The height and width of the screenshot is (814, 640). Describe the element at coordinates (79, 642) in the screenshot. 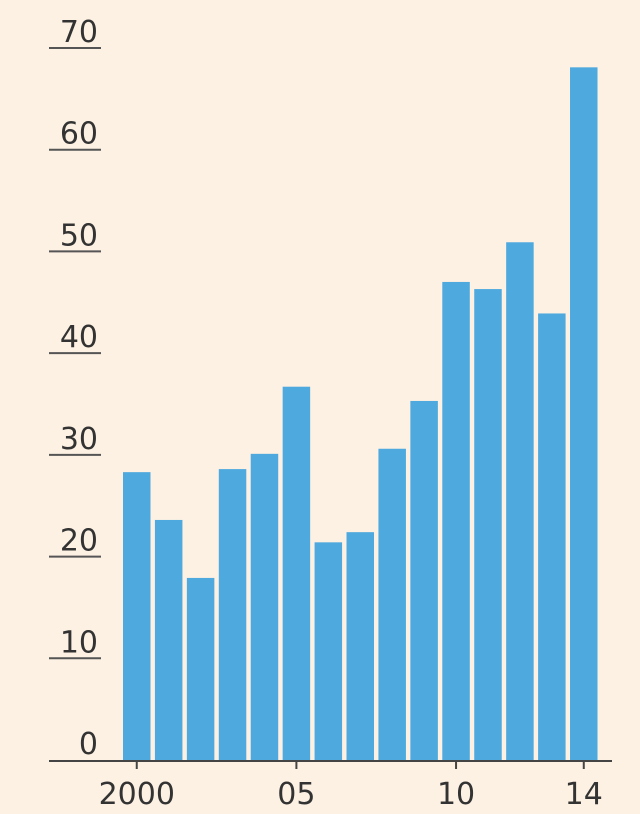

I see `y-tick-label-10: 10` at that location.